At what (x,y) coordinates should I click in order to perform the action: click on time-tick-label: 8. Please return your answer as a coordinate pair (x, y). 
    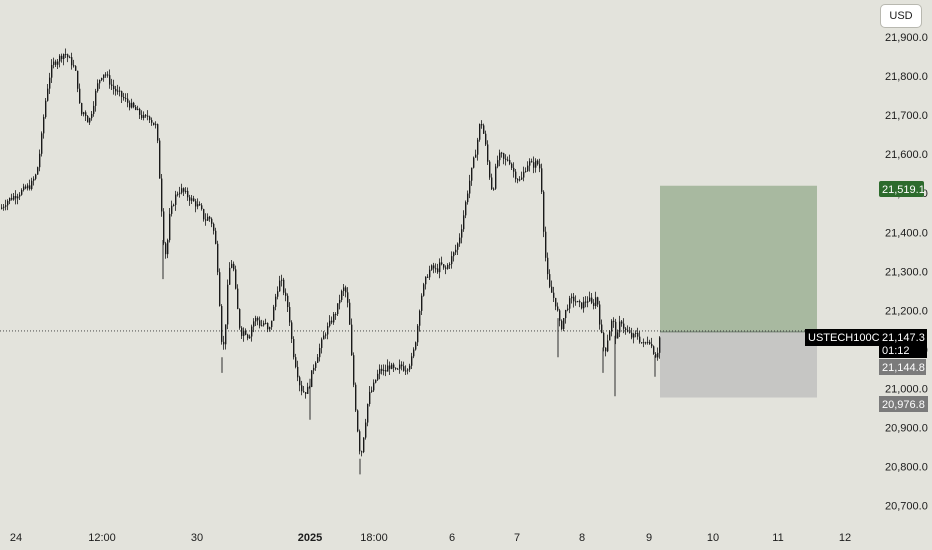
    Looking at the image, I should click on (582, 538).